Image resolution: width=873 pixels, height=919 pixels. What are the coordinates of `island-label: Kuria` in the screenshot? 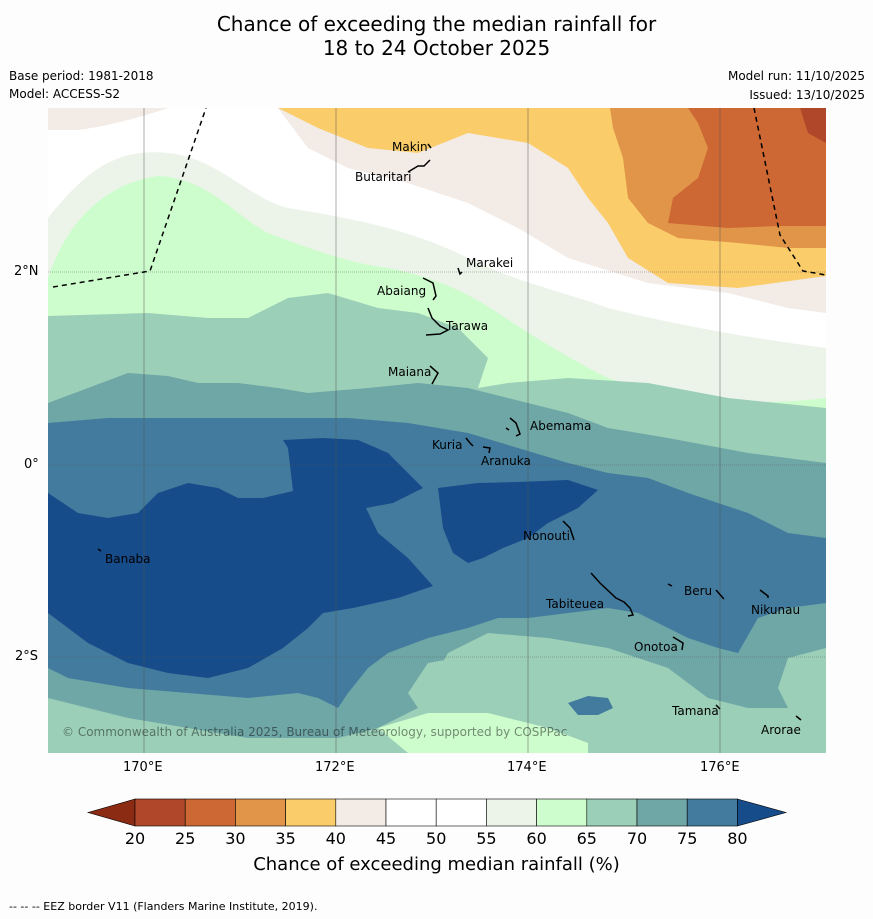 It's located at (447, 445).